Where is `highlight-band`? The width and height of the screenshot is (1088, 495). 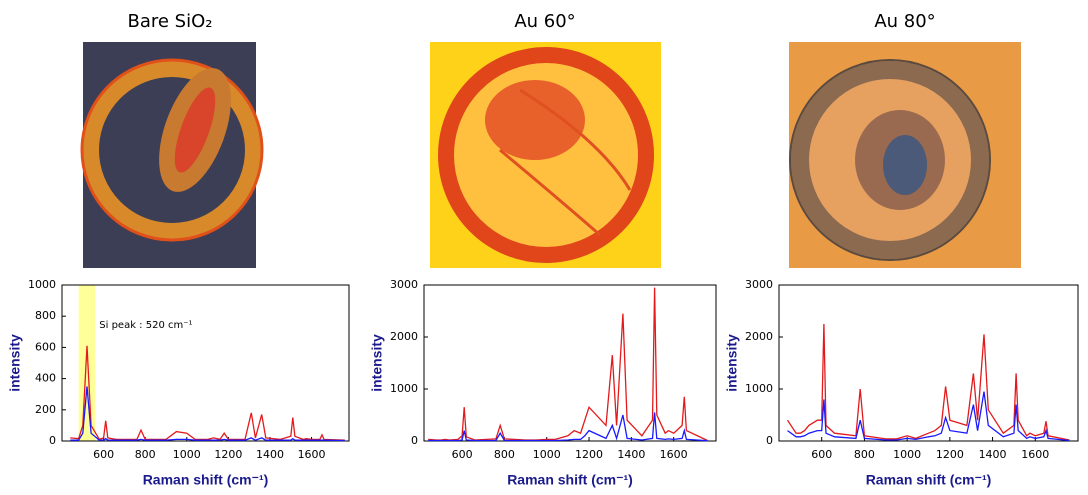
highlight-band is located at coordinates (87, 363).